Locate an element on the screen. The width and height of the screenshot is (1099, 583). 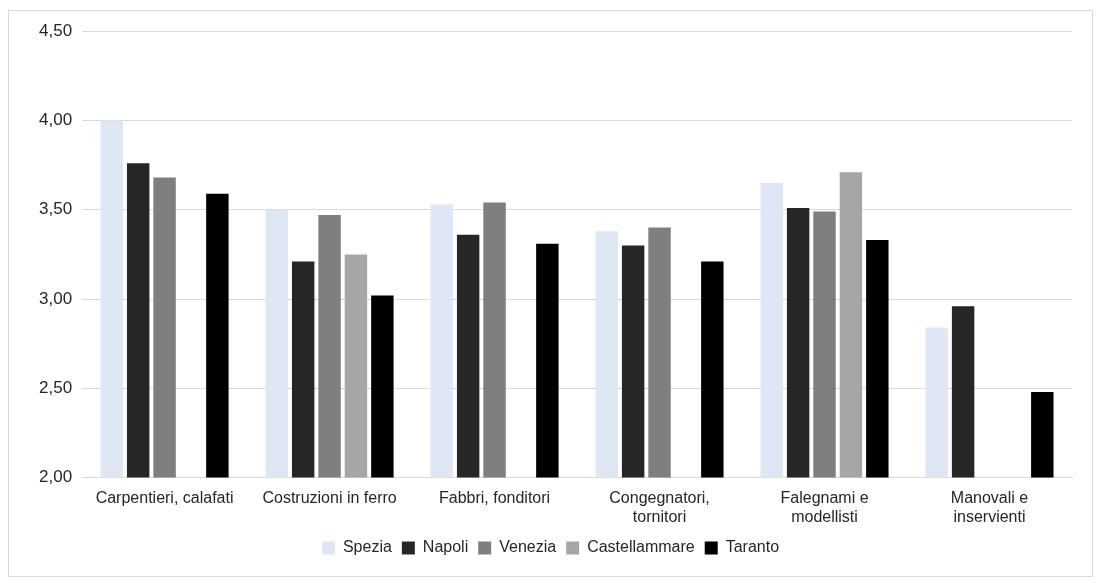
y-tick-label: 4,50 is located at coordinates (55, 30).